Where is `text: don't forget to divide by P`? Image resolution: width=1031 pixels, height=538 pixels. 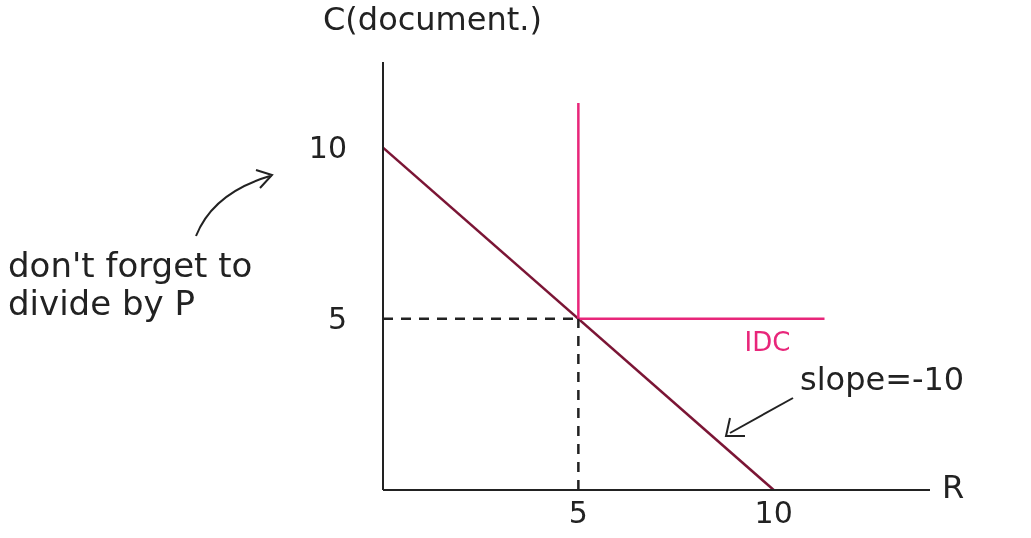
text: don't forget to divide by P is located at coordinates (131, 284).